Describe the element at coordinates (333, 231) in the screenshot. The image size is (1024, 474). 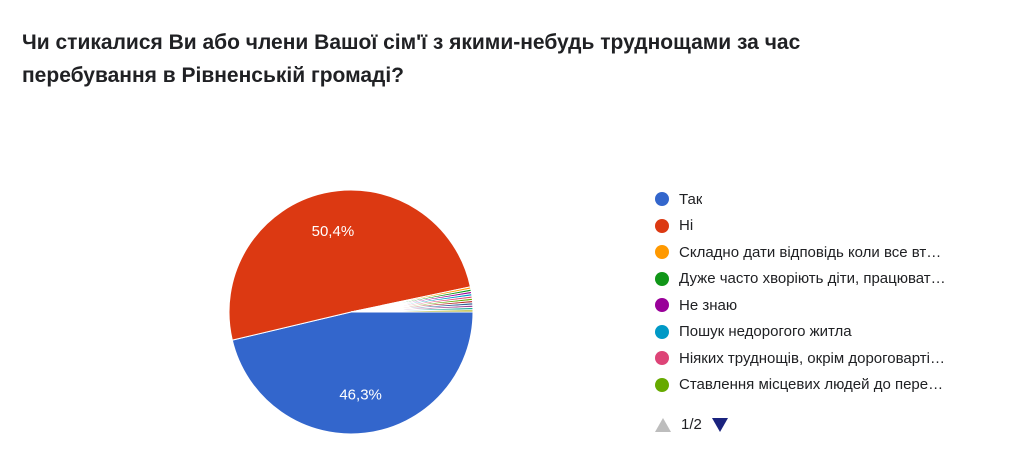
I see `slice-label: 50,4%` at that location.